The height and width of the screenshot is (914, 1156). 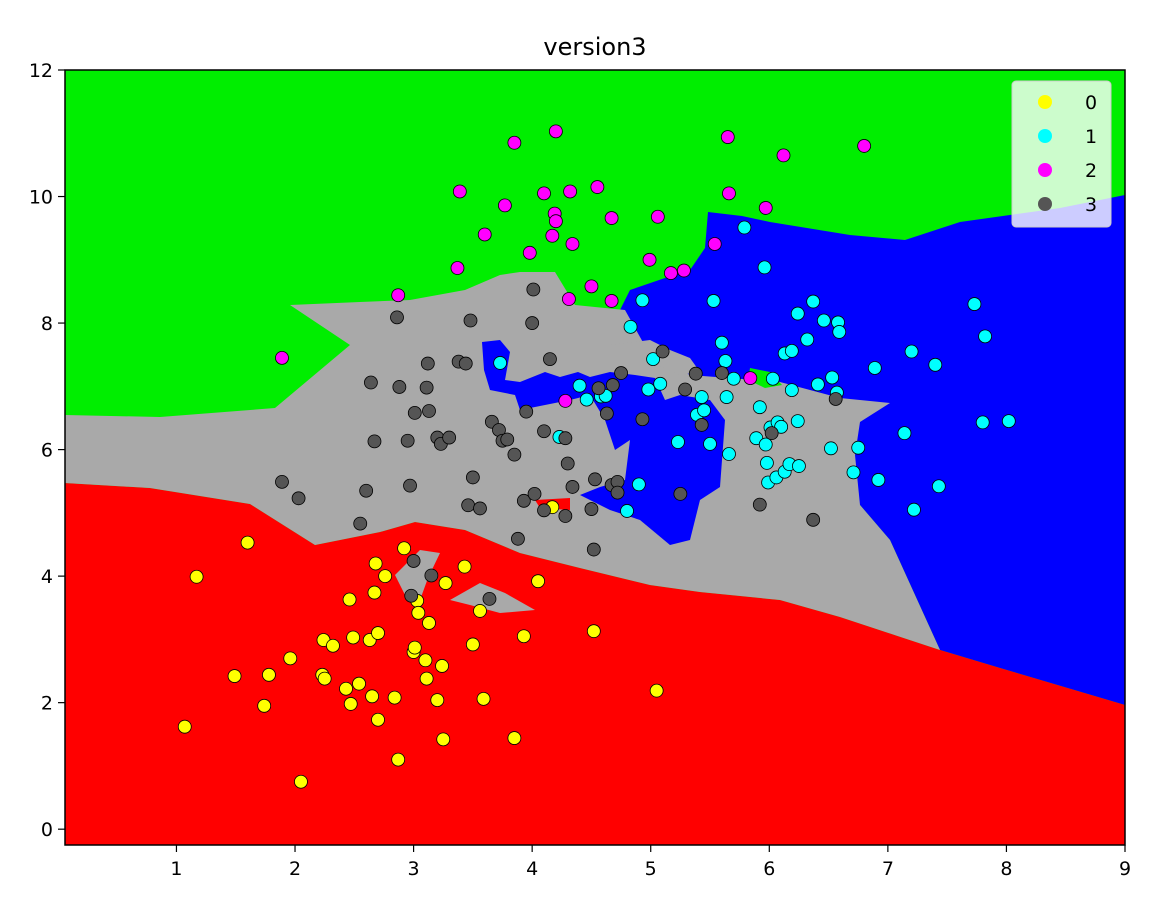 I want to click on x-tick-label: 6, so click(x=769, y=869).